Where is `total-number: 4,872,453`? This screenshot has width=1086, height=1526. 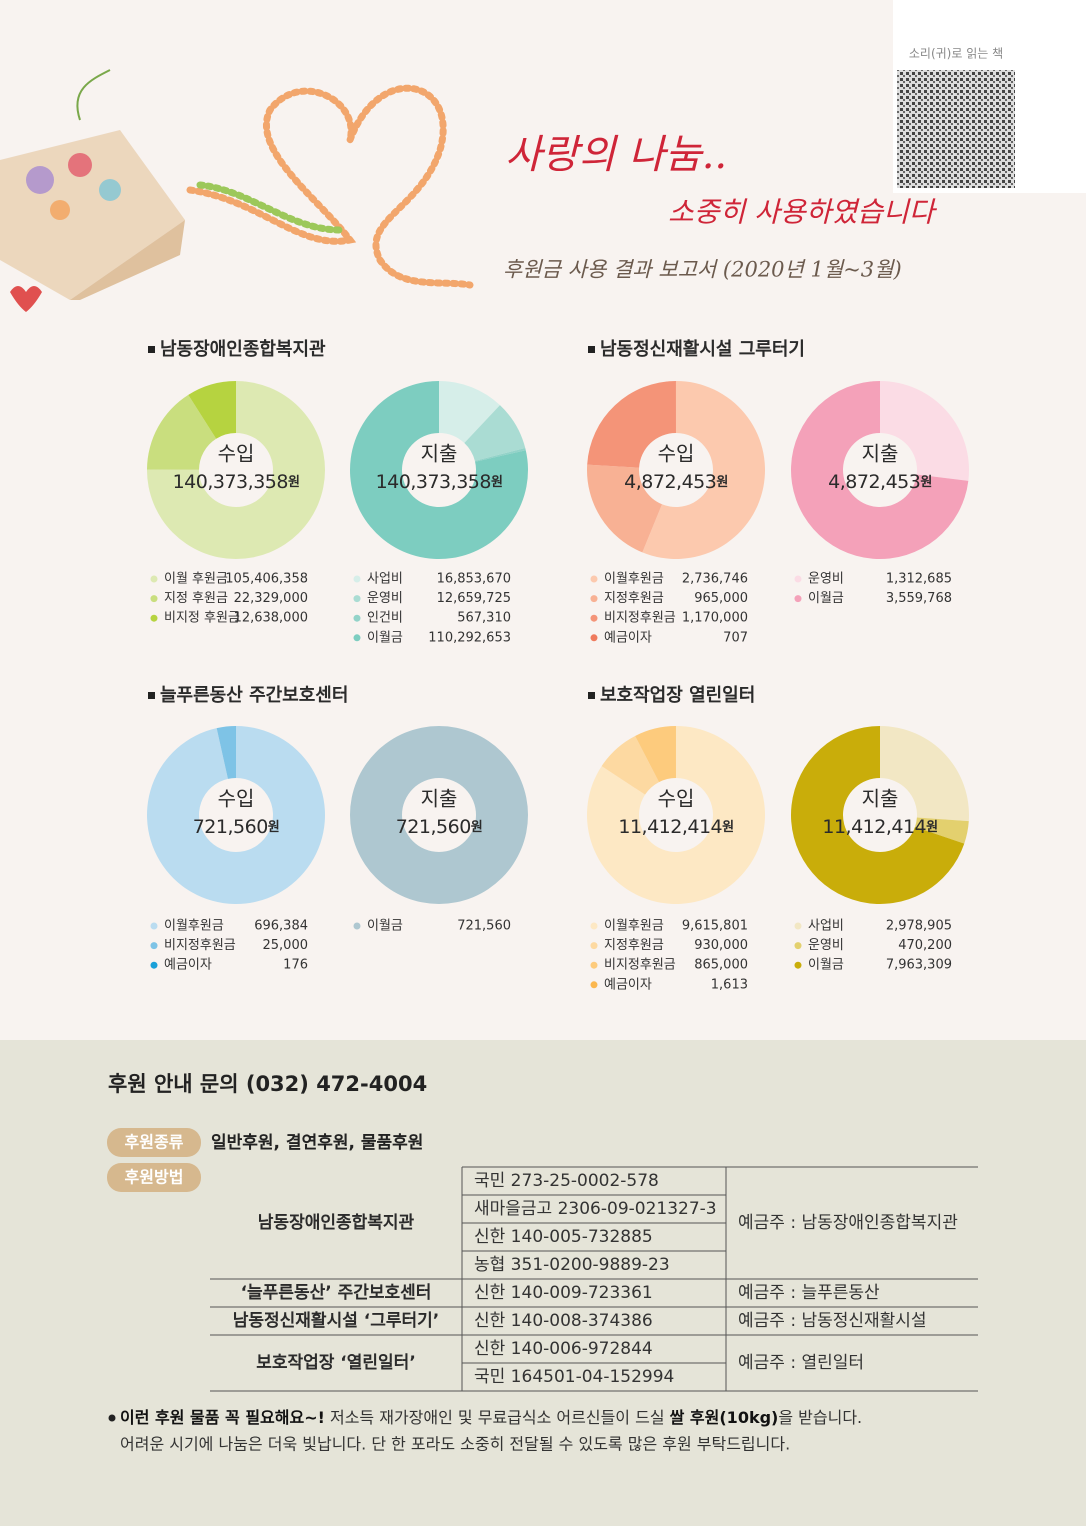
total-number: 4,872,453 is located at coordinates (670, 482).